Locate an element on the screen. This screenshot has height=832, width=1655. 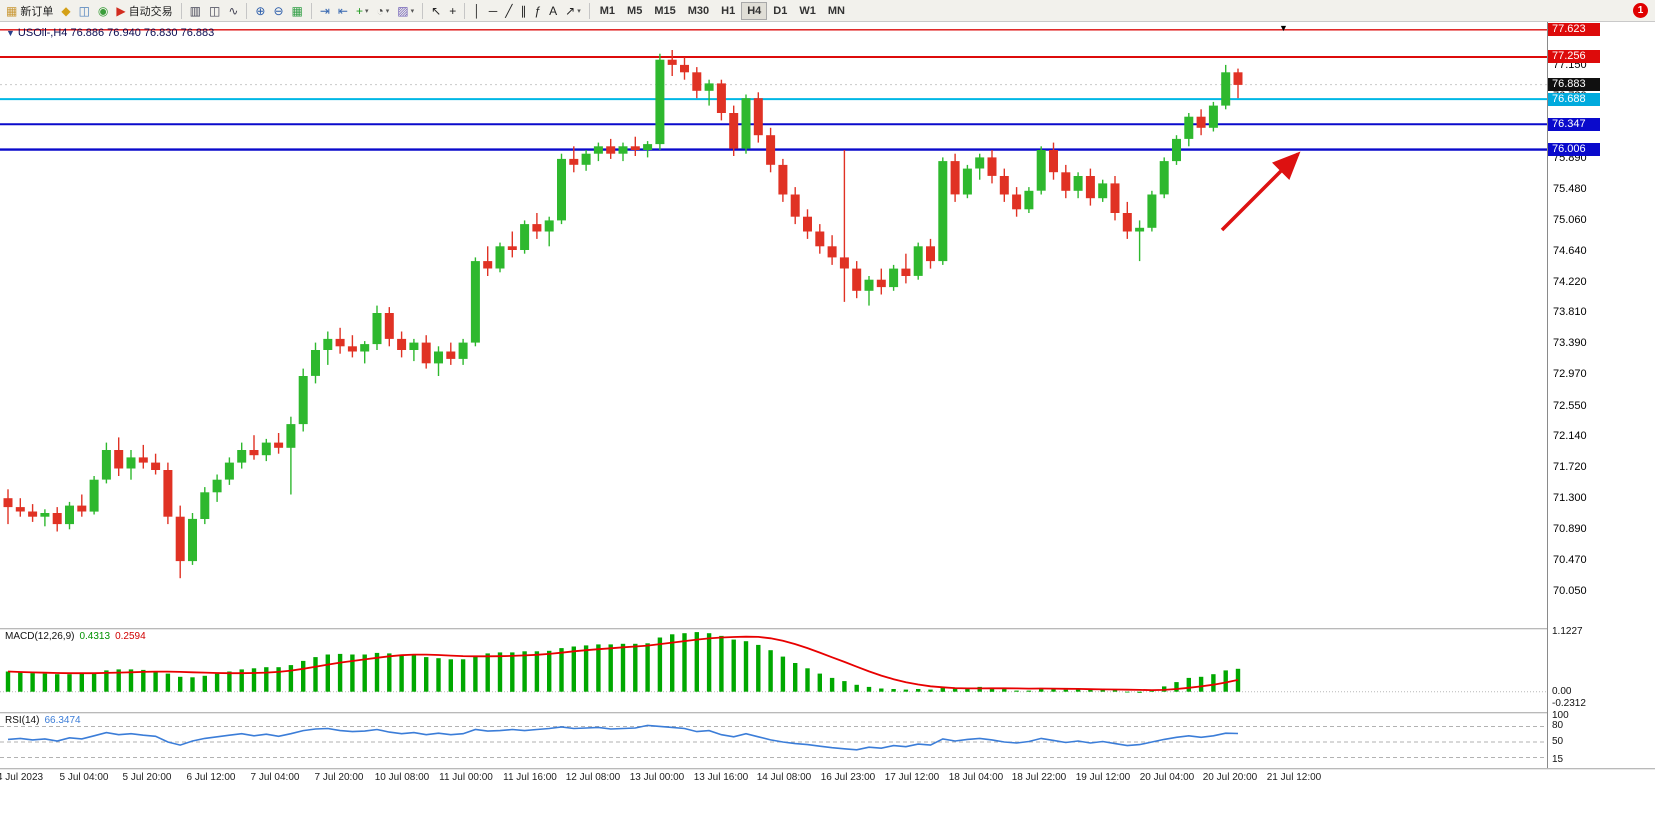
price-tick: 72.970 is located at coordinates (1570, 374).